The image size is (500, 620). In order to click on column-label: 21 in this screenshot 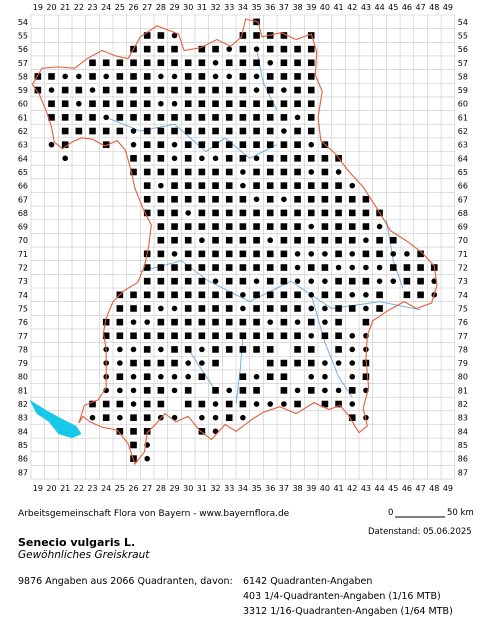, I will do `click(65, 488)`.